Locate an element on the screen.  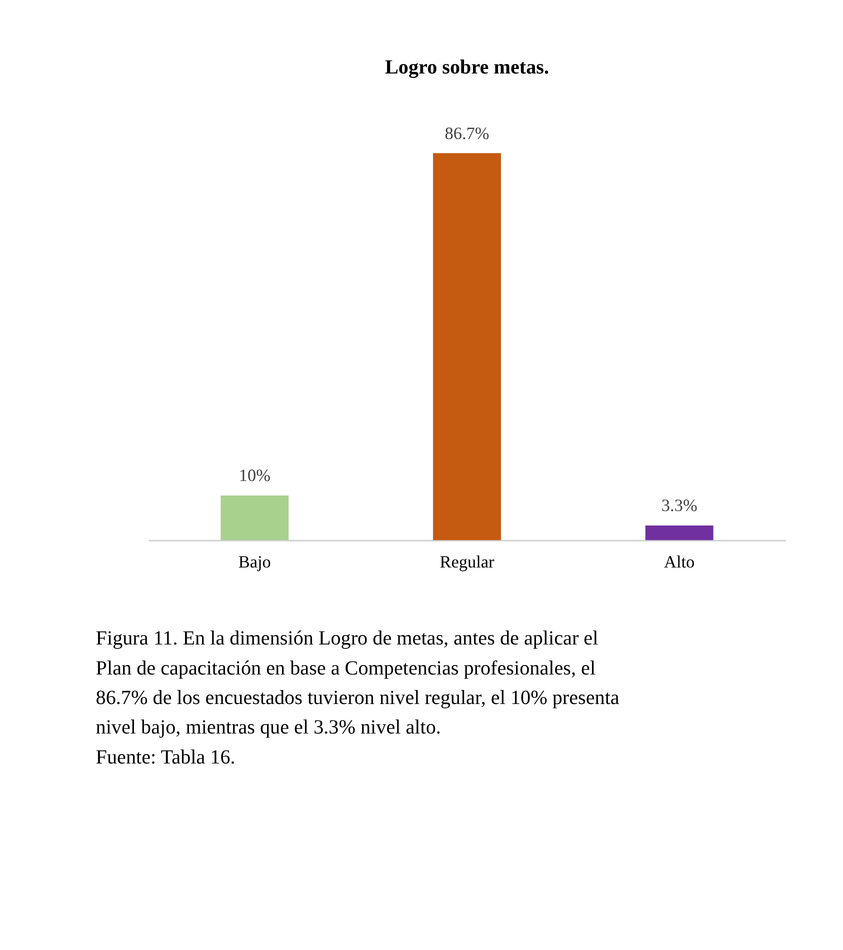
data-label: 3.3% is located at coordinates (679, 506).